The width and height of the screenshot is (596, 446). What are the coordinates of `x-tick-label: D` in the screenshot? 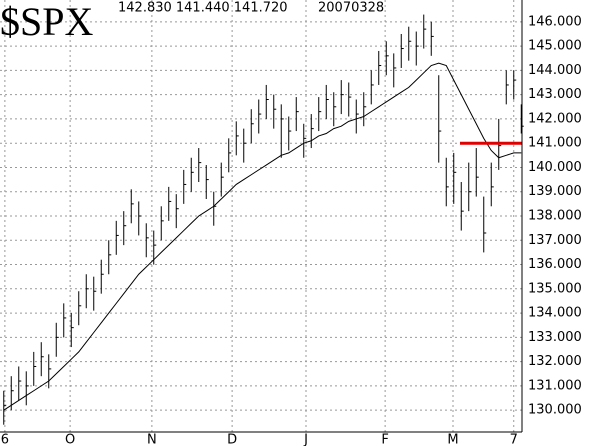 It's located at (232, 439).